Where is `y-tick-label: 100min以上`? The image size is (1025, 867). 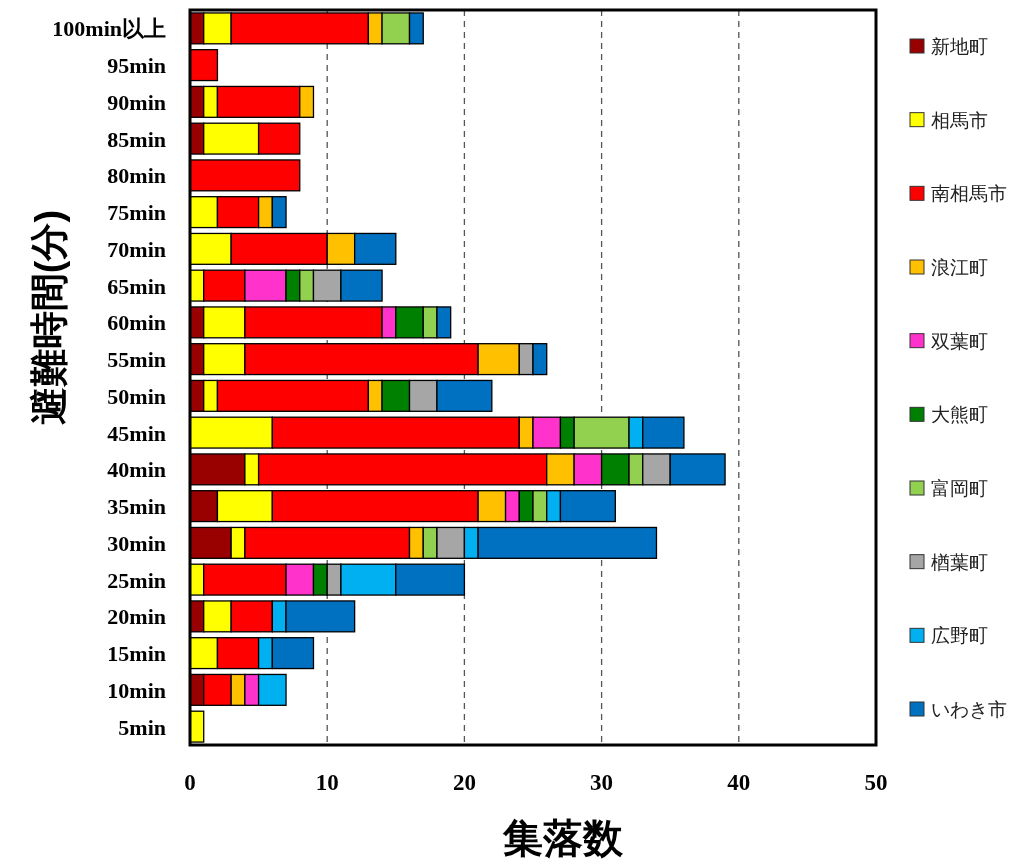
y-tick-label: 100min以上 is located at coordinates (109, 29).